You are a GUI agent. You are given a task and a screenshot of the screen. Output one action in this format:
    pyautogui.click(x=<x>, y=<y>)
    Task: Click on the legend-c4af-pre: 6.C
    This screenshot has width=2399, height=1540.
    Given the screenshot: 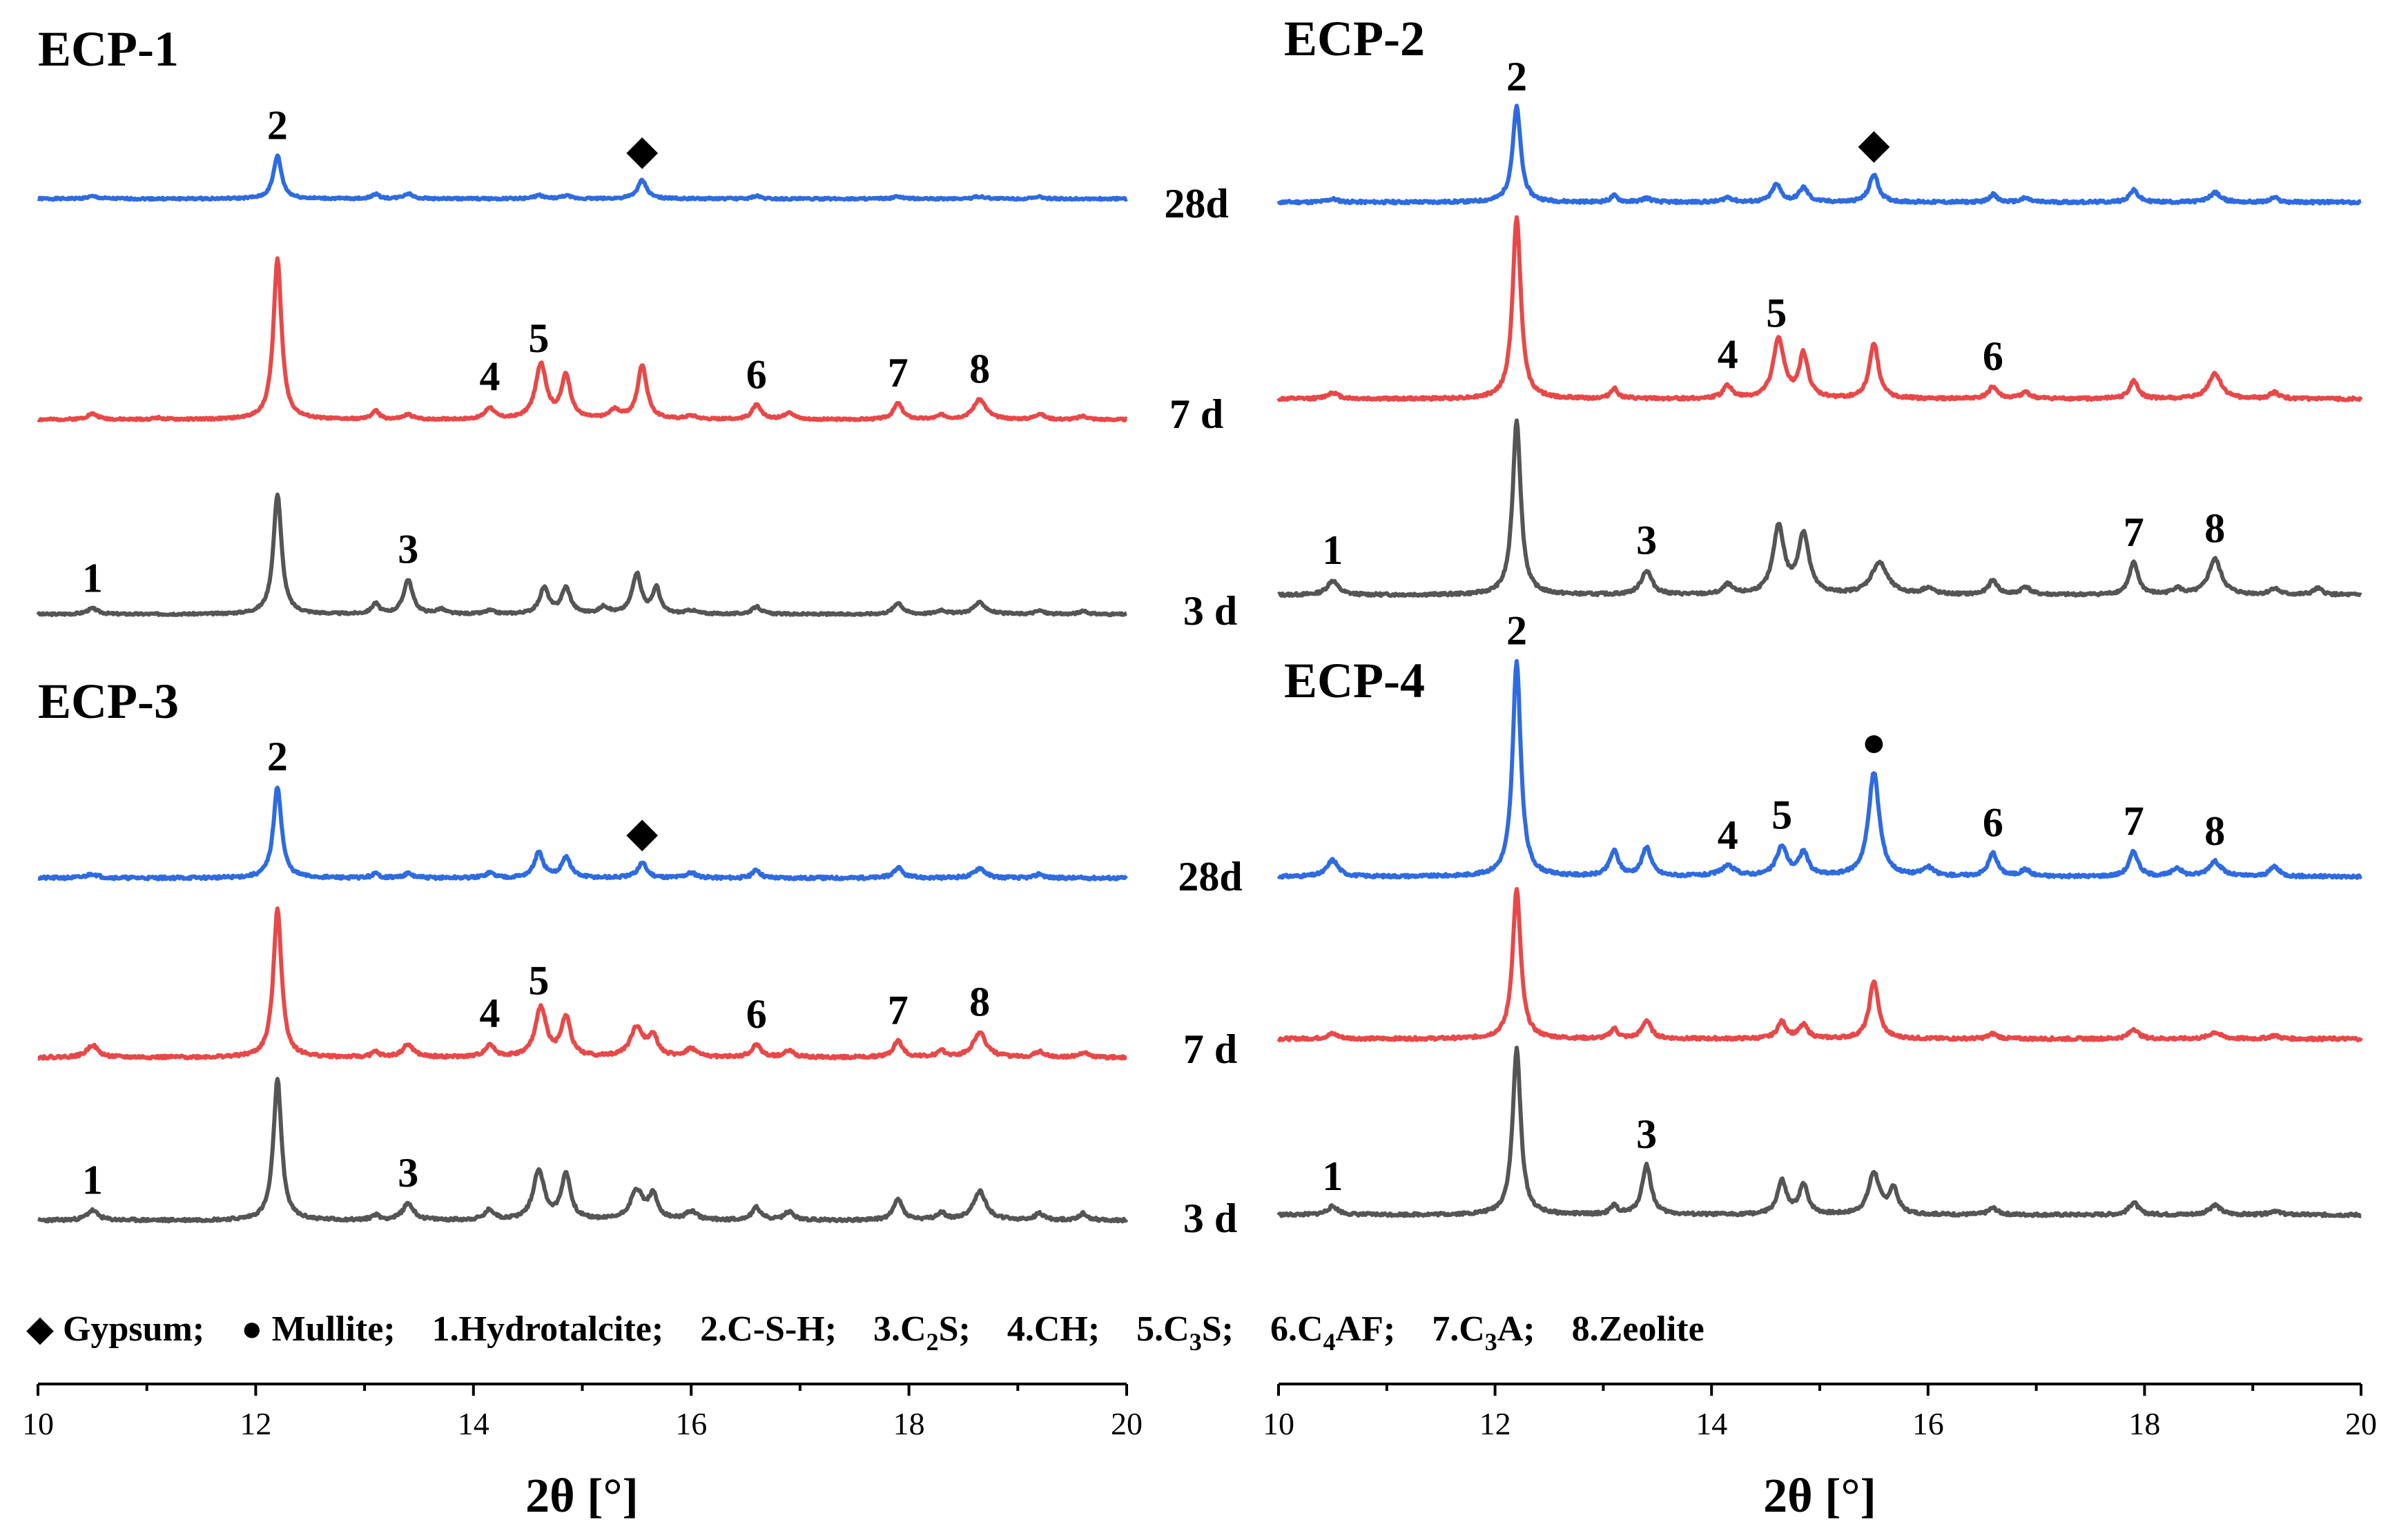 What is the action you would take?
    pyautogui.click(x=1297, y=1329)
    